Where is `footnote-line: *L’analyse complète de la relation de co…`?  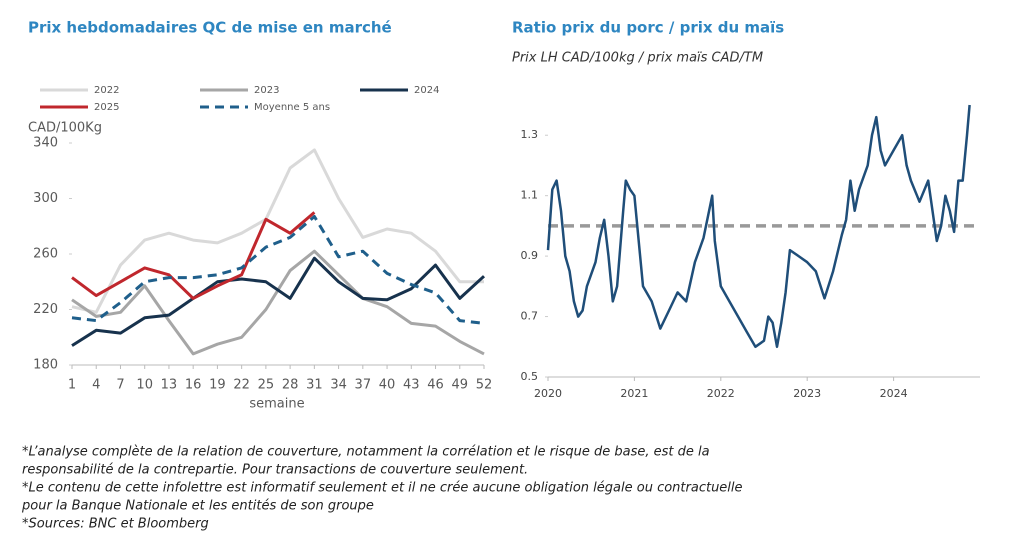 footnote-line: *L’analyse complète de la relation de co… is located at coordinates (366, 452).